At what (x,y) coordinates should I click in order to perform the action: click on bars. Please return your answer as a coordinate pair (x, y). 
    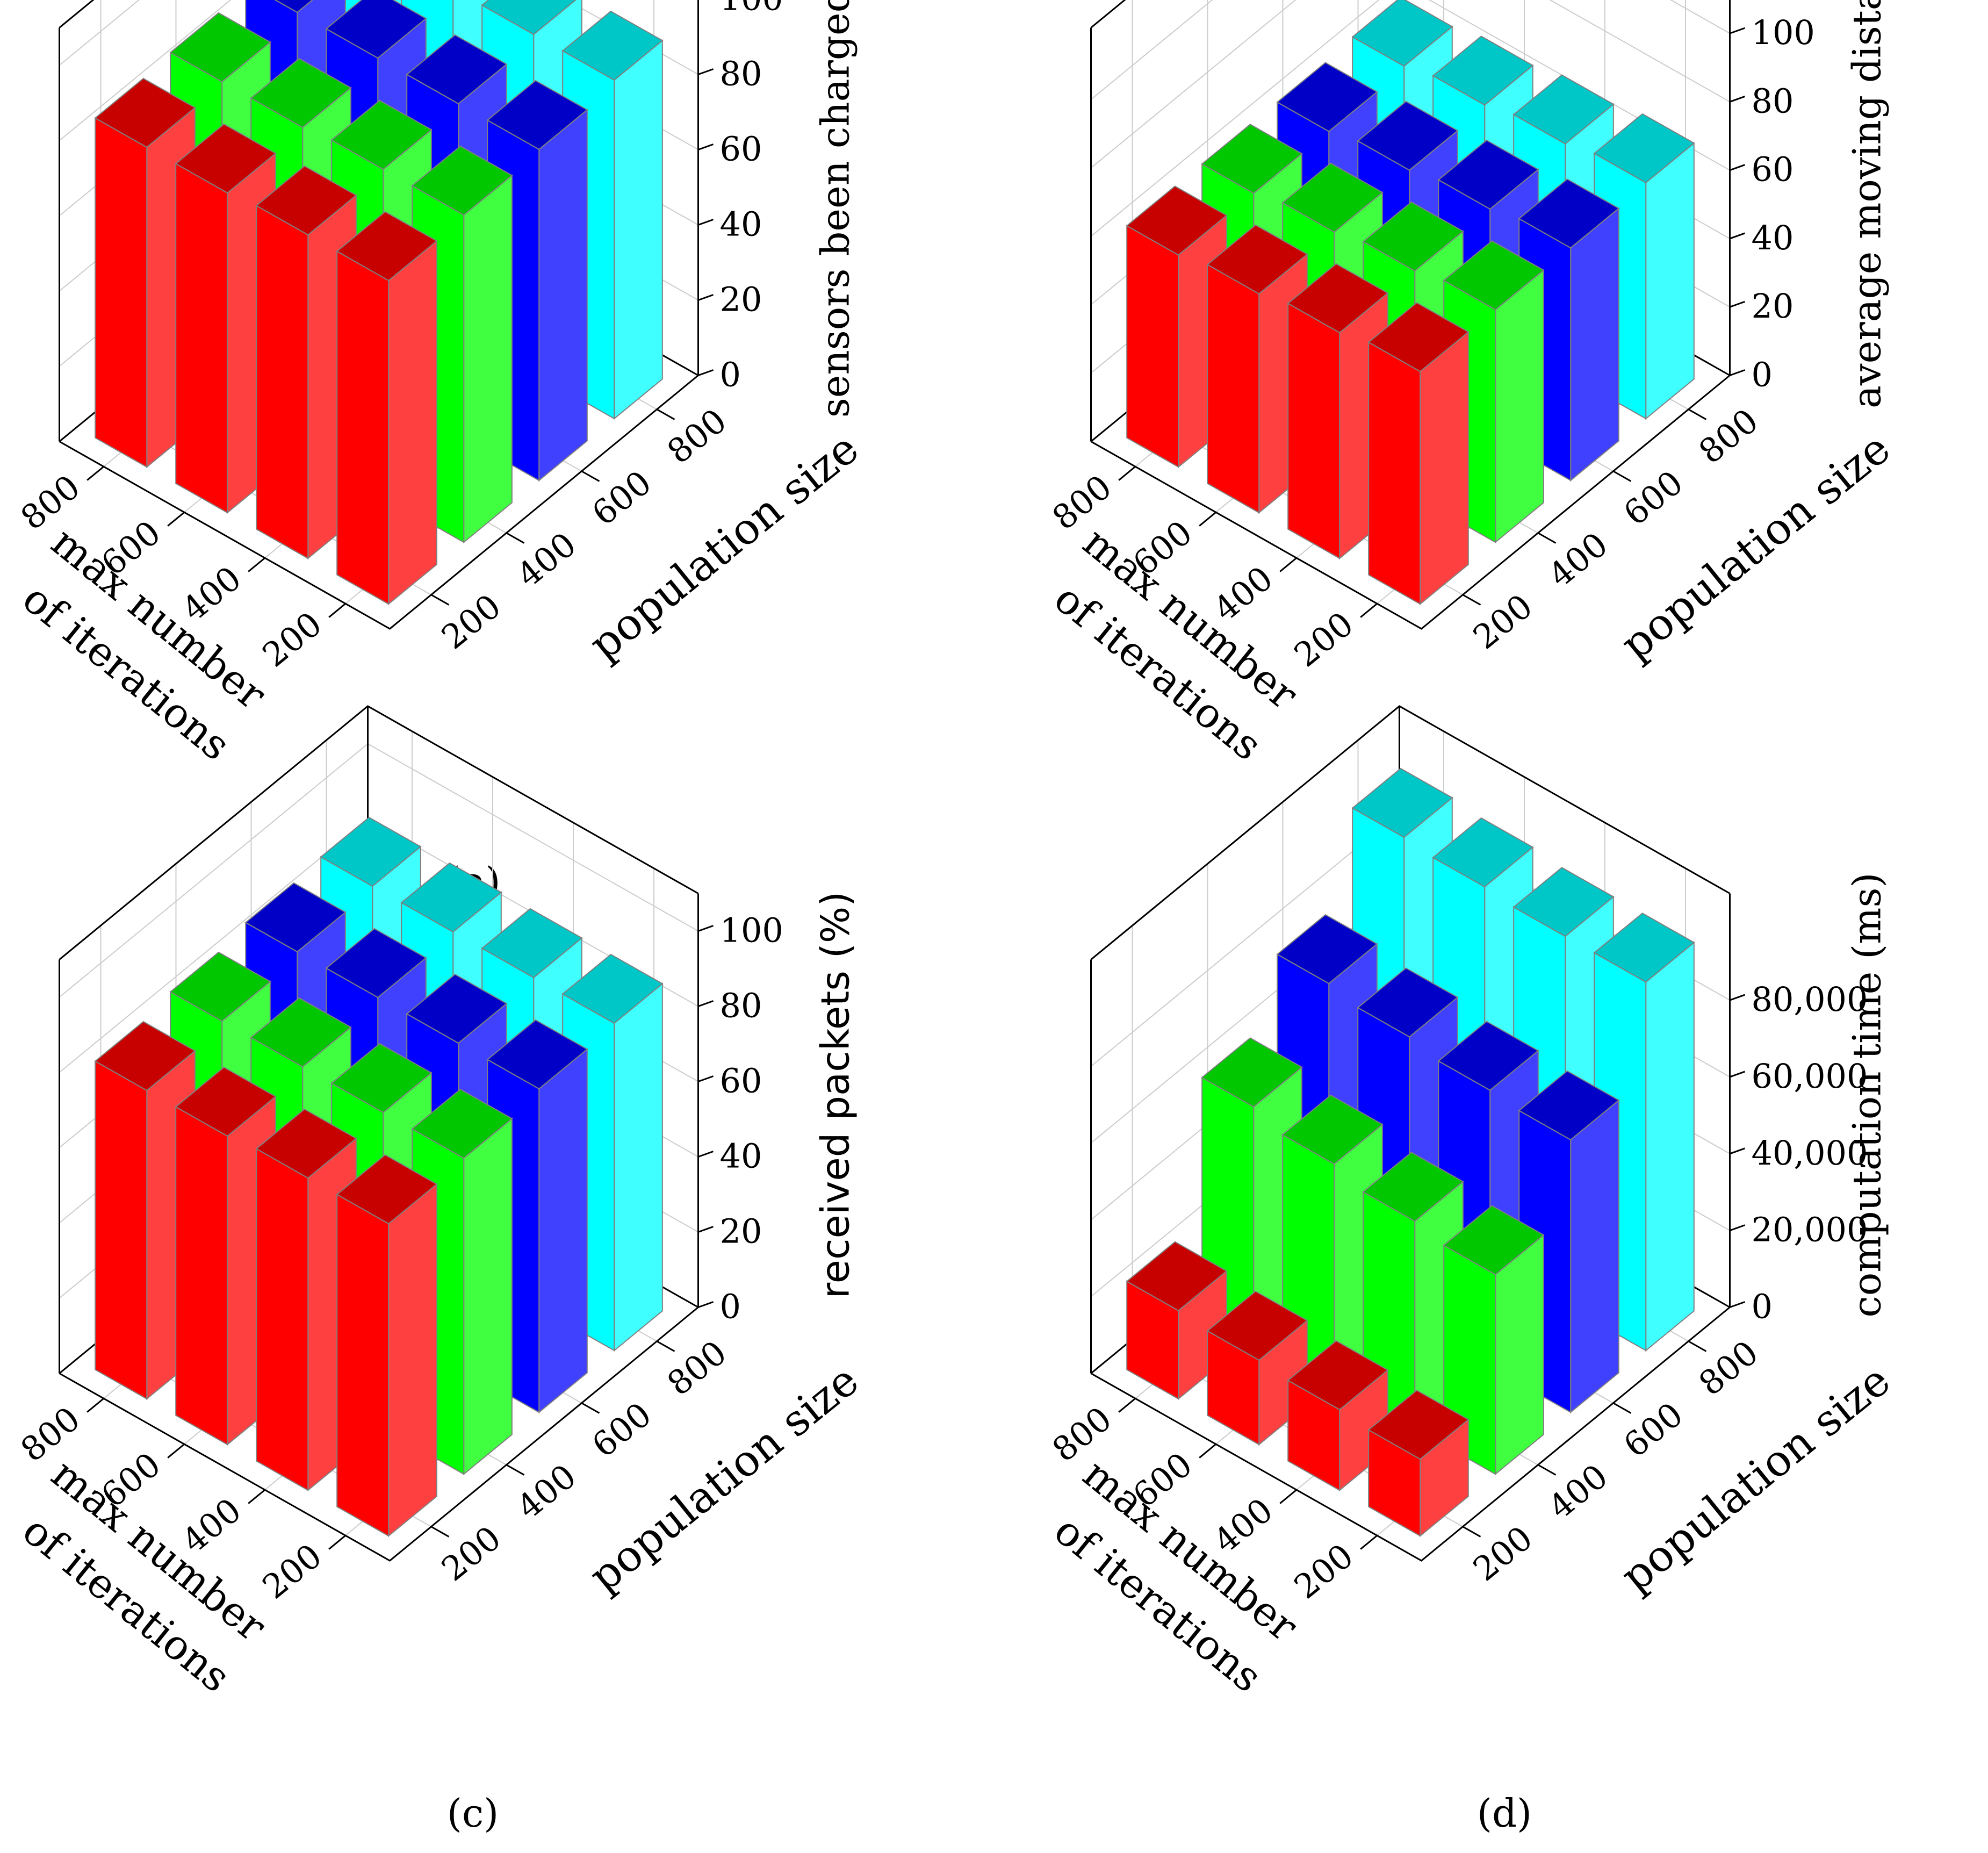
    Looking at the image, I should click on (1410, 303).